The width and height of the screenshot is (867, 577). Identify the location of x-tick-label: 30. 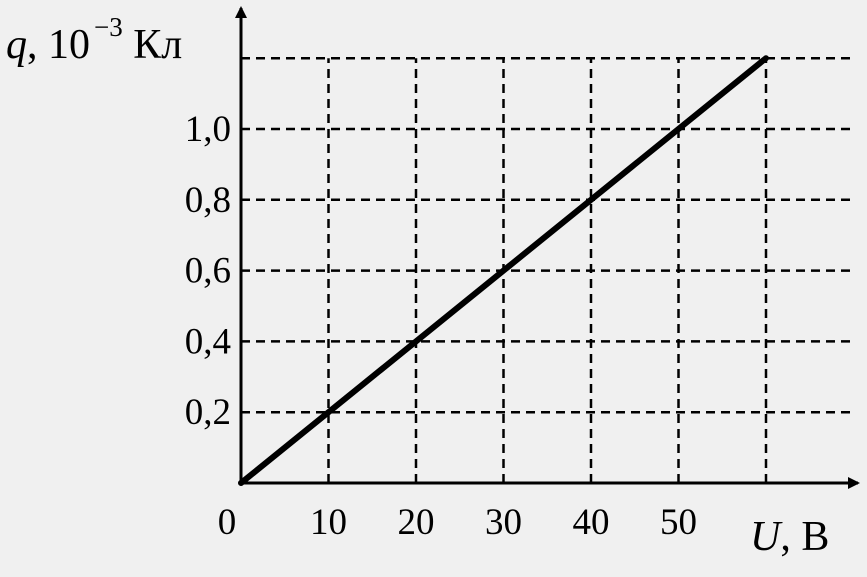
(503, 522).